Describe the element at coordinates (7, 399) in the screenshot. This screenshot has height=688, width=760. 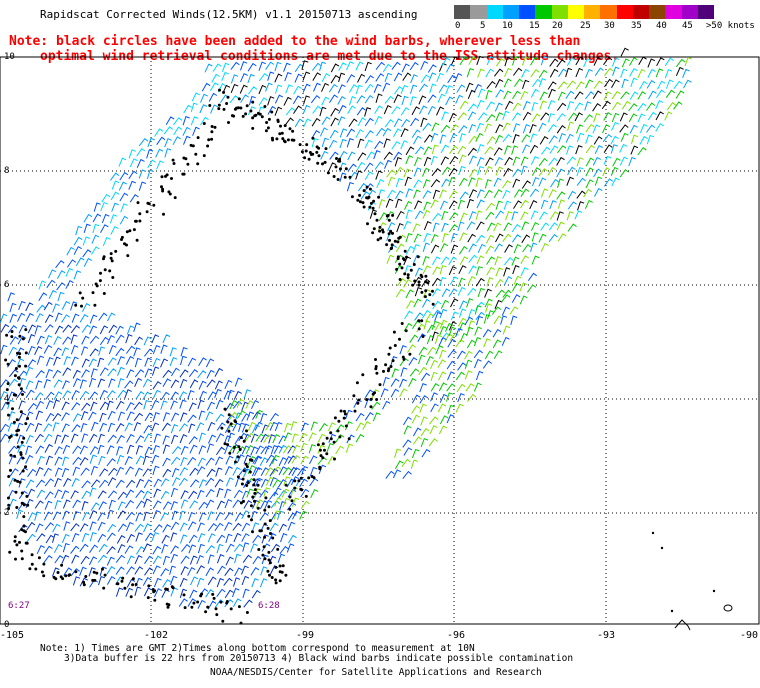
I see `lat-label-4: 4` at that location.